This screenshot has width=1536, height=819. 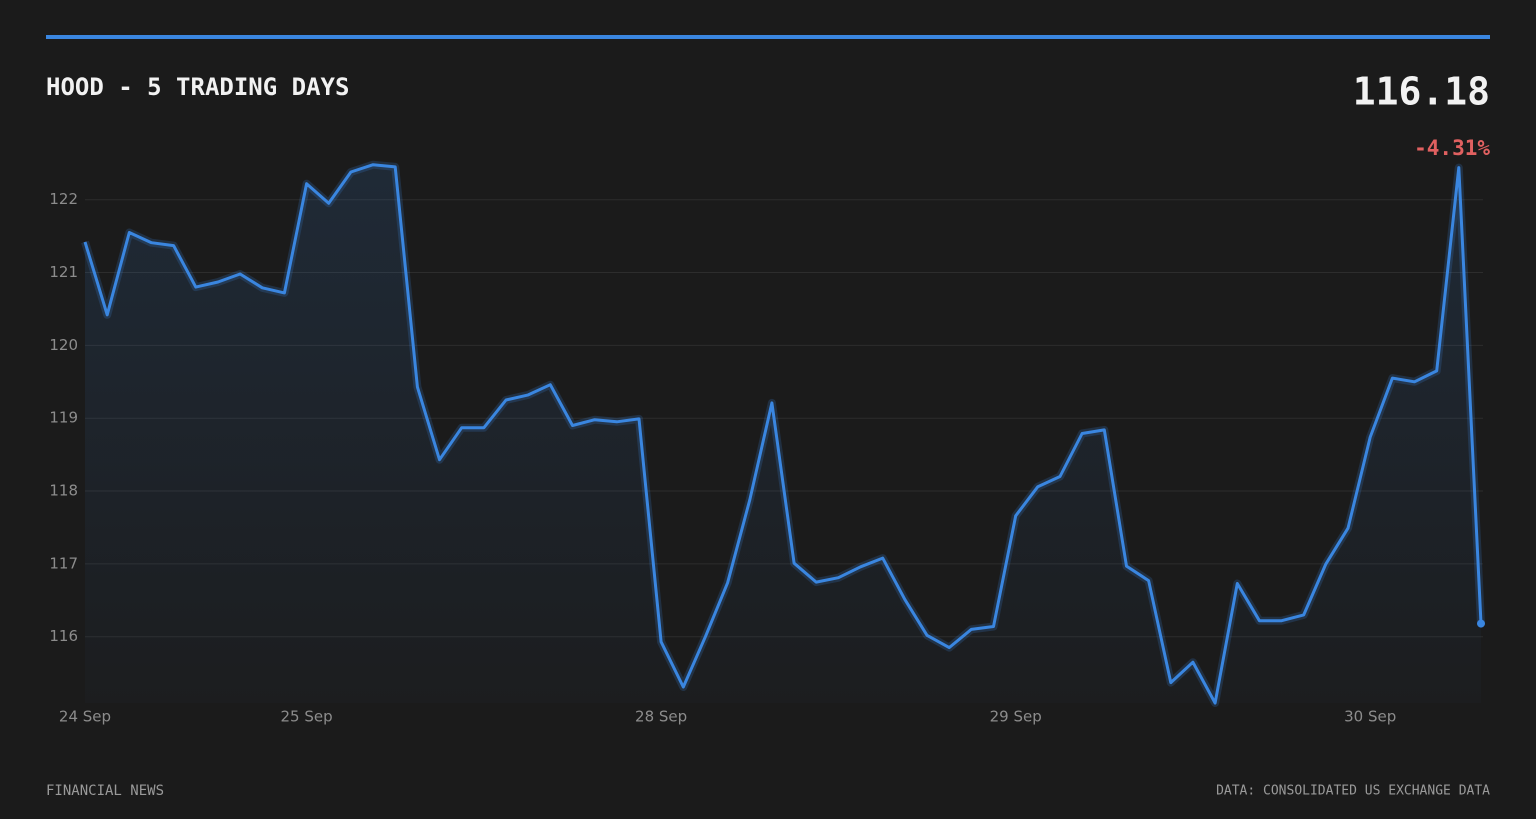 I want to click on y-tick-label: 116, so click(x=63, y=636).